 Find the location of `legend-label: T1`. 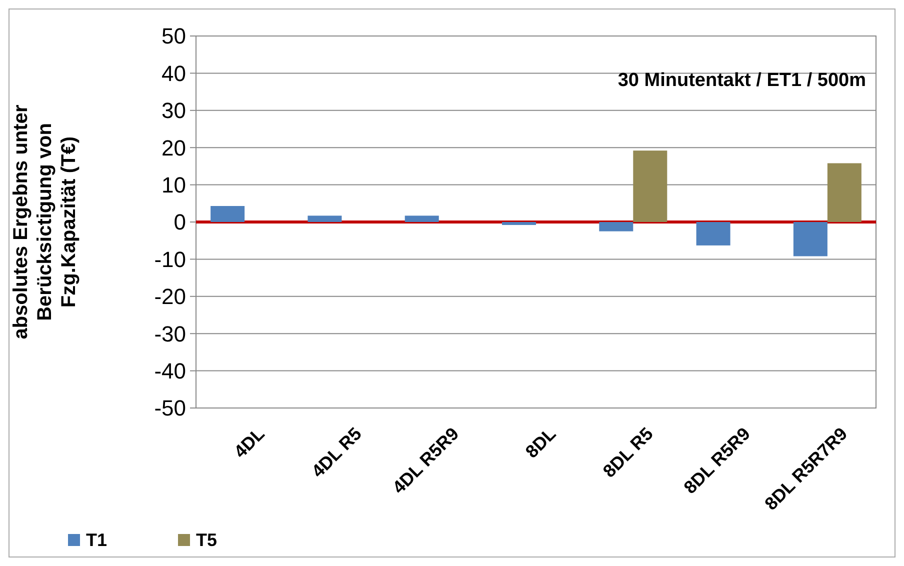

legend-label: T1 is located at coordinates (97, 540).